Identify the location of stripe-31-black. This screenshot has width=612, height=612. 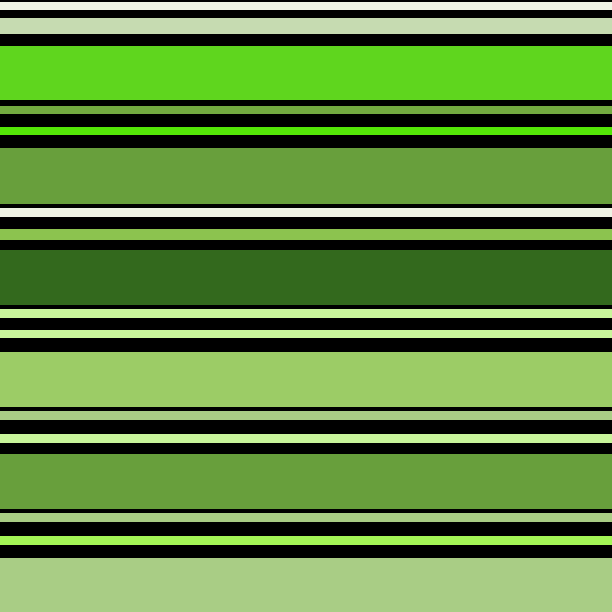
(306, 511).